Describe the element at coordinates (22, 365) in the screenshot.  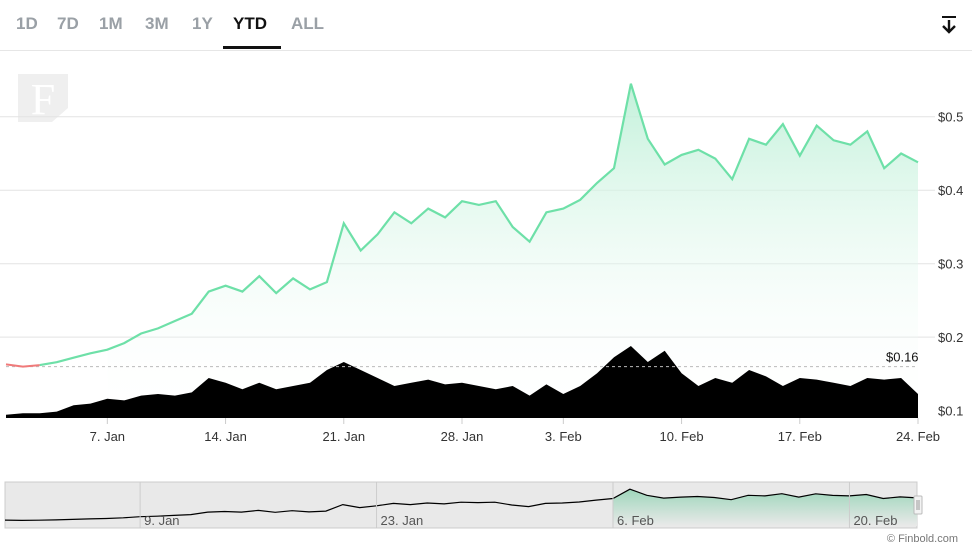
I see `price-line-down` at that location.